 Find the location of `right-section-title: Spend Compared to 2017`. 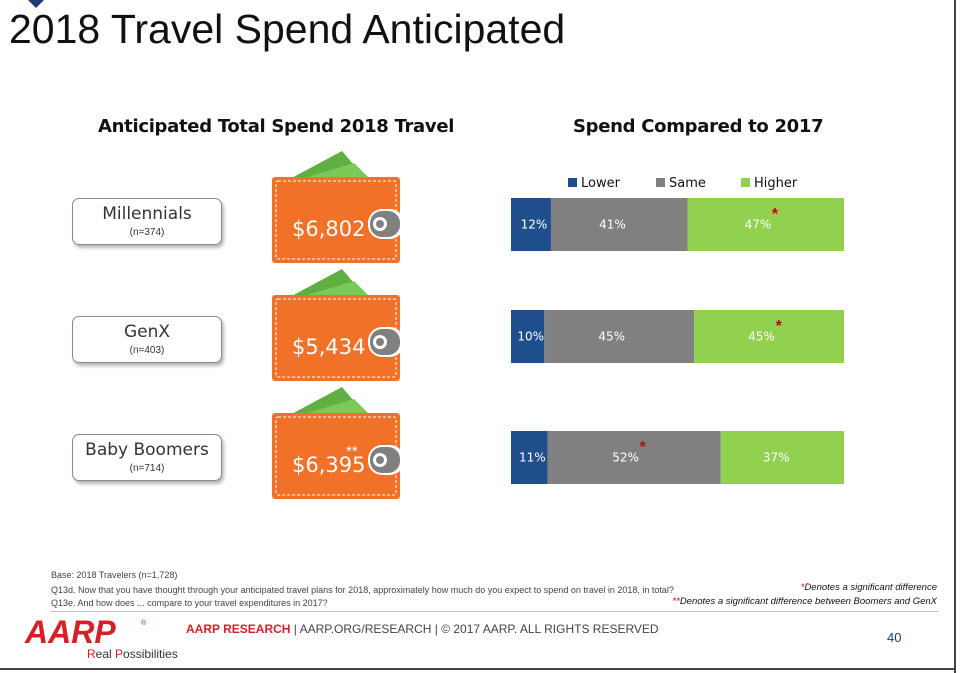

right-section-title: Spend Compared to 2017 is located at coordinates (698, 126).